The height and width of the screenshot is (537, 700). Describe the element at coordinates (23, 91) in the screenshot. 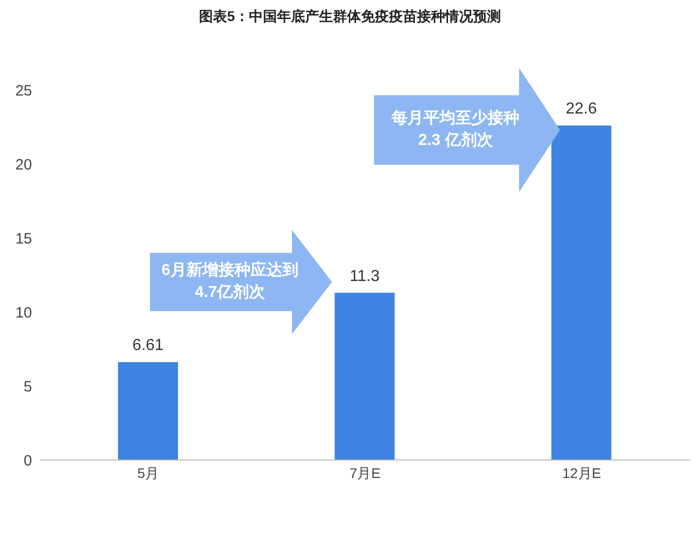

I see `y-tick-label: 25` at that location.